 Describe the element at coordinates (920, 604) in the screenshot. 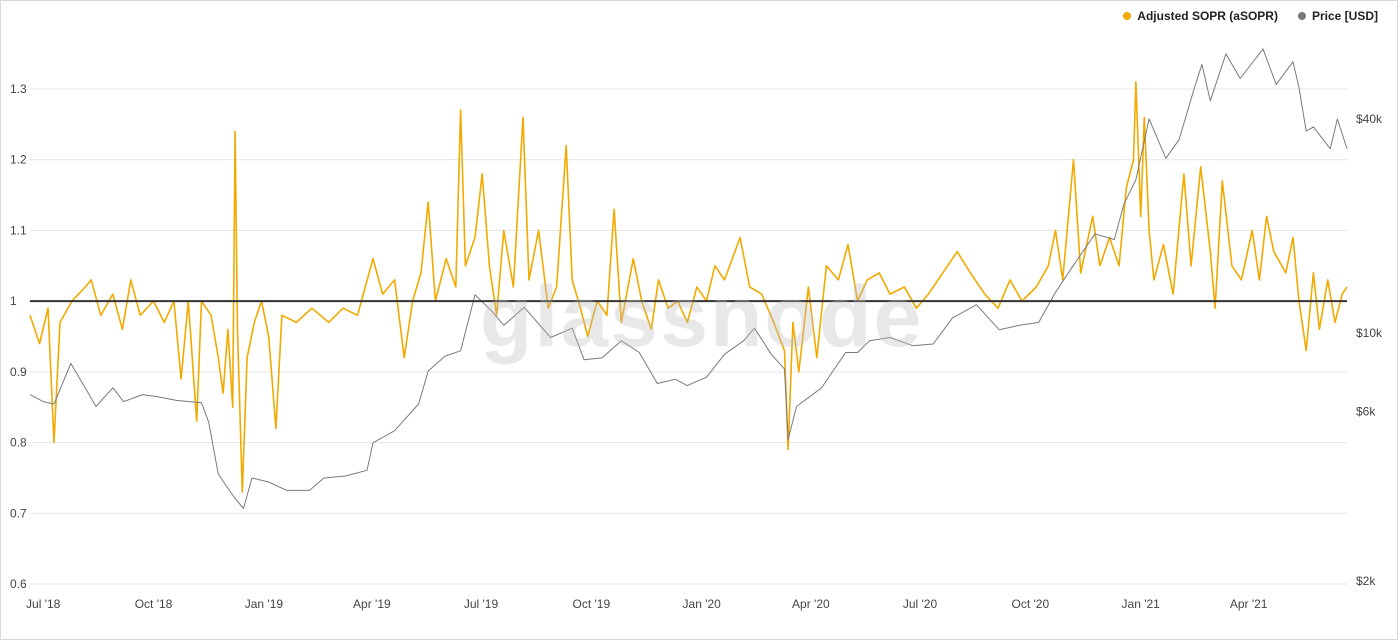

I see `x-tick-label: Jul '20` at that location.